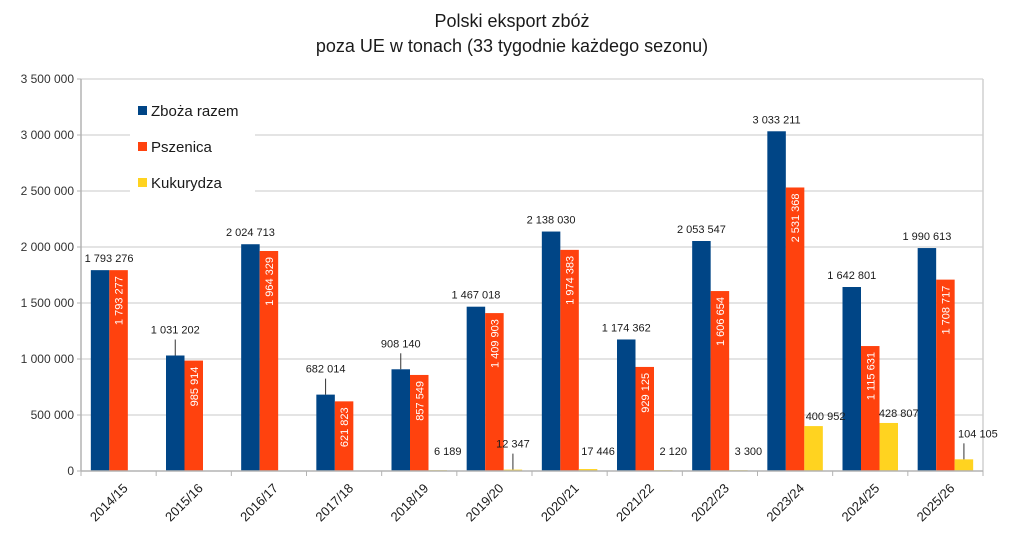  I want to click on chart-title-line-1: Polski eksport zbóż, so click(511, 21).